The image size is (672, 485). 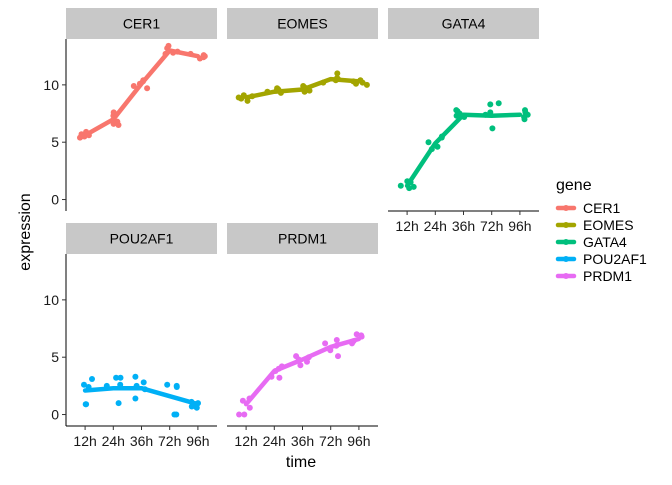 I want to click on trend-line-cer1, so click(x=141, y=93).